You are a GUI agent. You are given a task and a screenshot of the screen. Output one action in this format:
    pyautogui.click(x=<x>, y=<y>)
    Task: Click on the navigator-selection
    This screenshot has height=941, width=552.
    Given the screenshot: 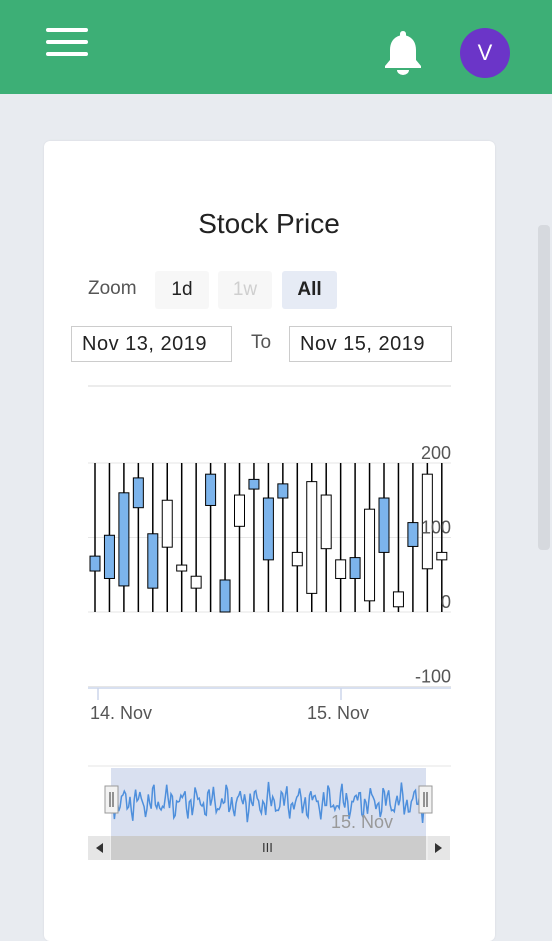 What is the action you would take?
    pyautogui.click(x=268, y=802)
    